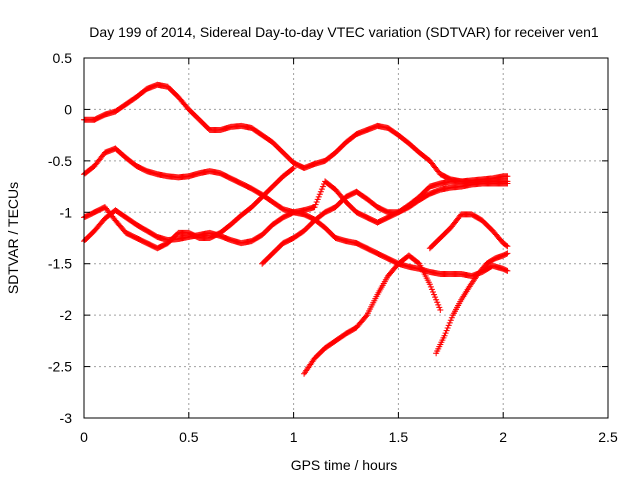  Describe the element at coordinates (189, 437) in the screenshot. I see `x-tick-label: 0.5` at that location.